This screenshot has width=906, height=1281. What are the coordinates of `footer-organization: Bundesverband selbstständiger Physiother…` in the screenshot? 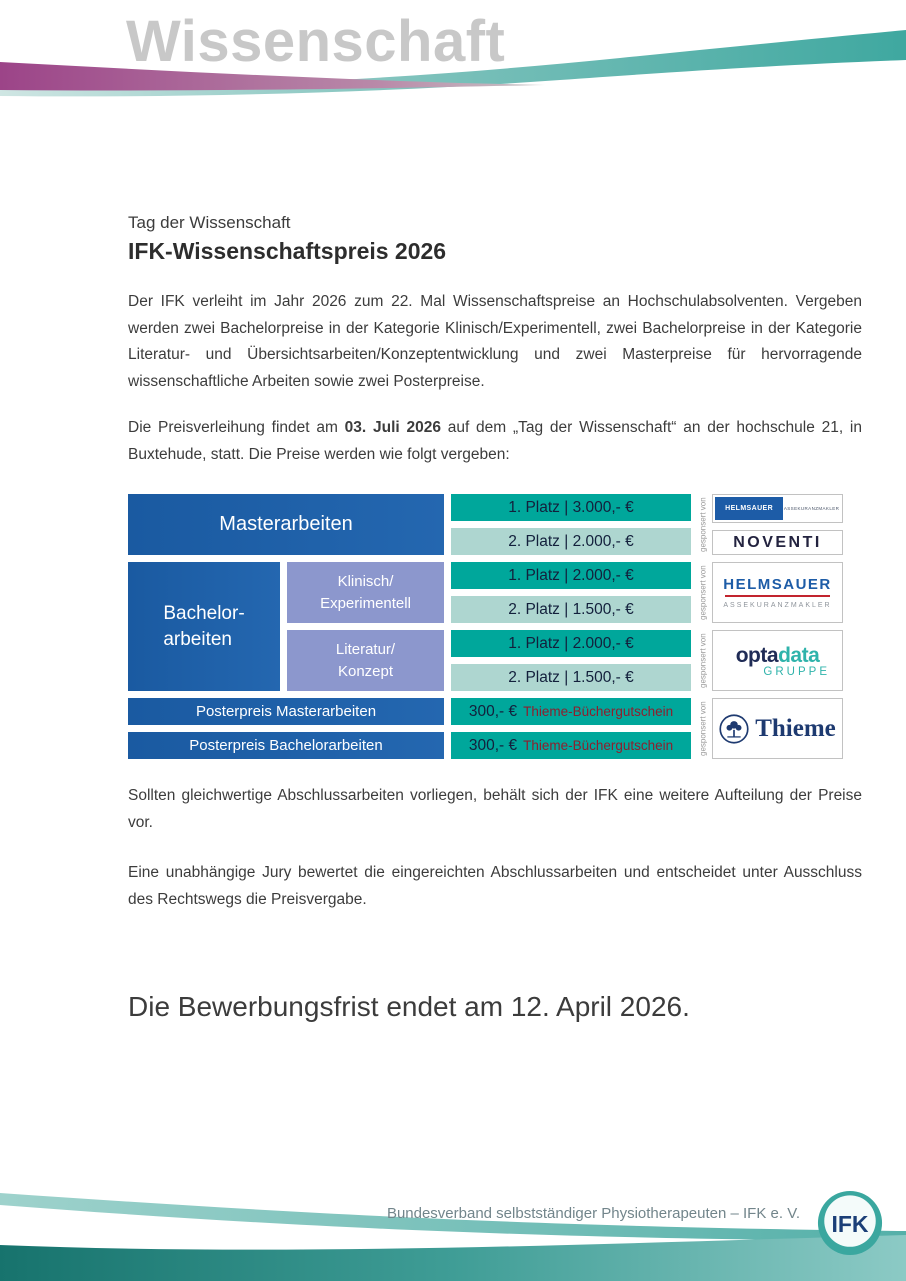 It's located at (593, 1213).